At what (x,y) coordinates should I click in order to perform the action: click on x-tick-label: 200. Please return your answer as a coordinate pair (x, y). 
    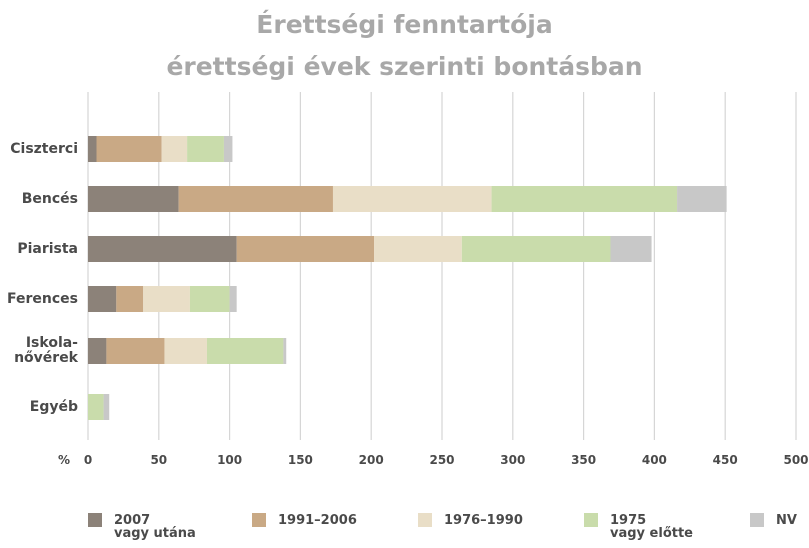
    Looking at the image, I should click on (371, 460).